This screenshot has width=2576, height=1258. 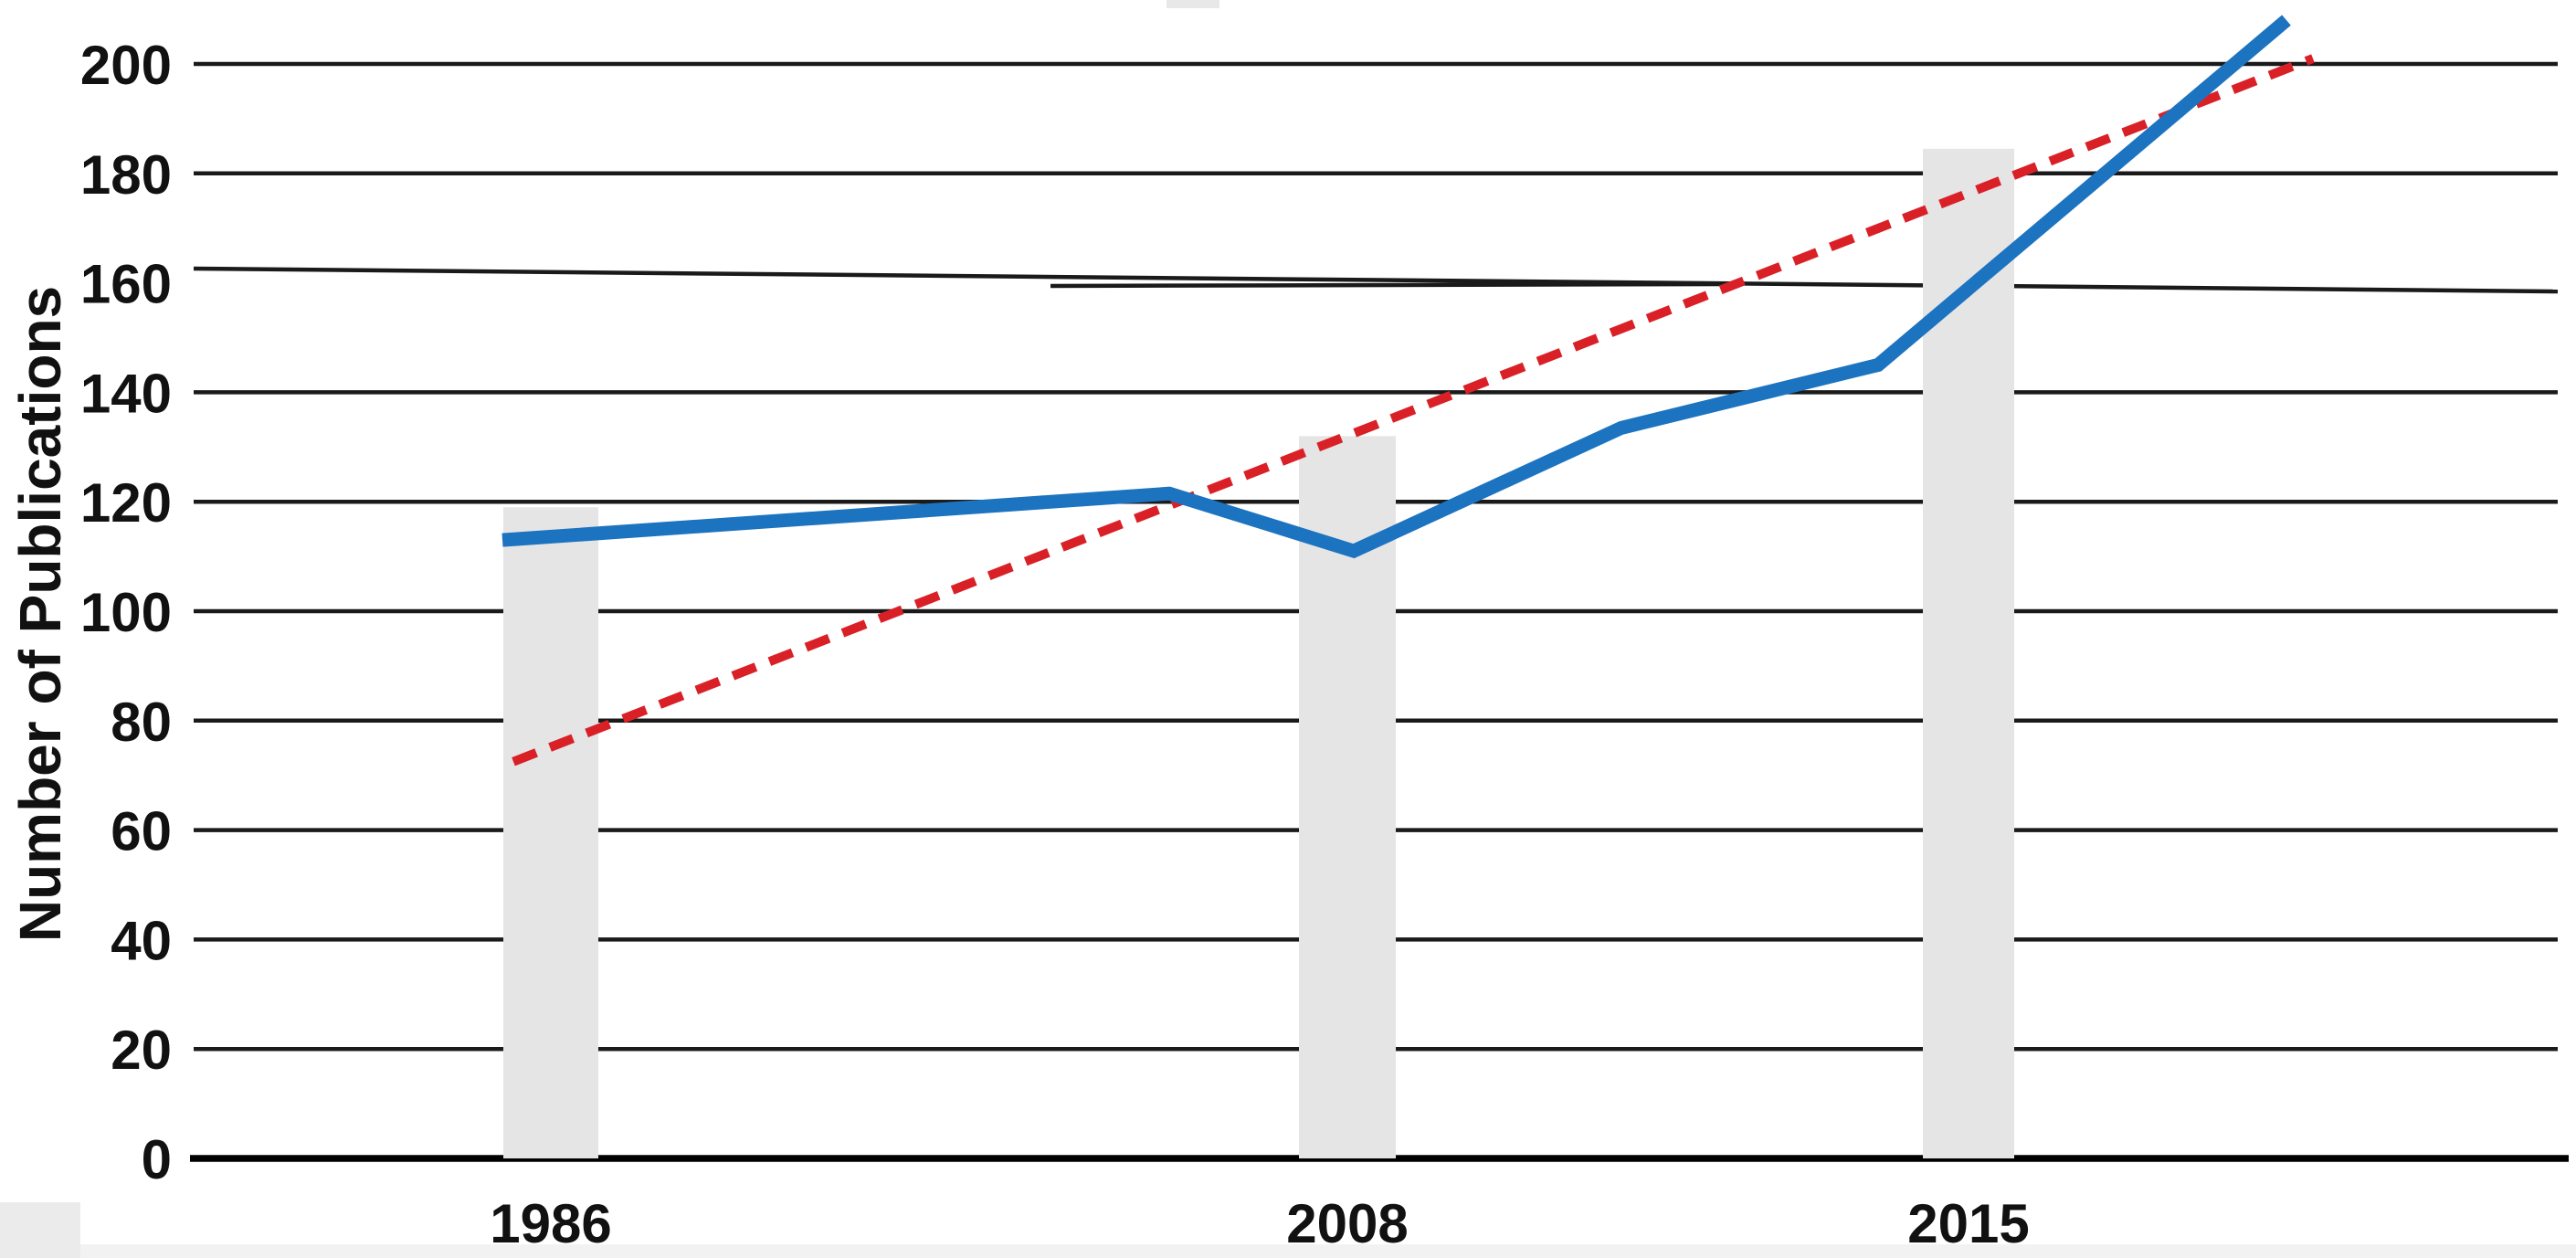 I want to click on highlight-bar-1986, so click(x=550, y=832).